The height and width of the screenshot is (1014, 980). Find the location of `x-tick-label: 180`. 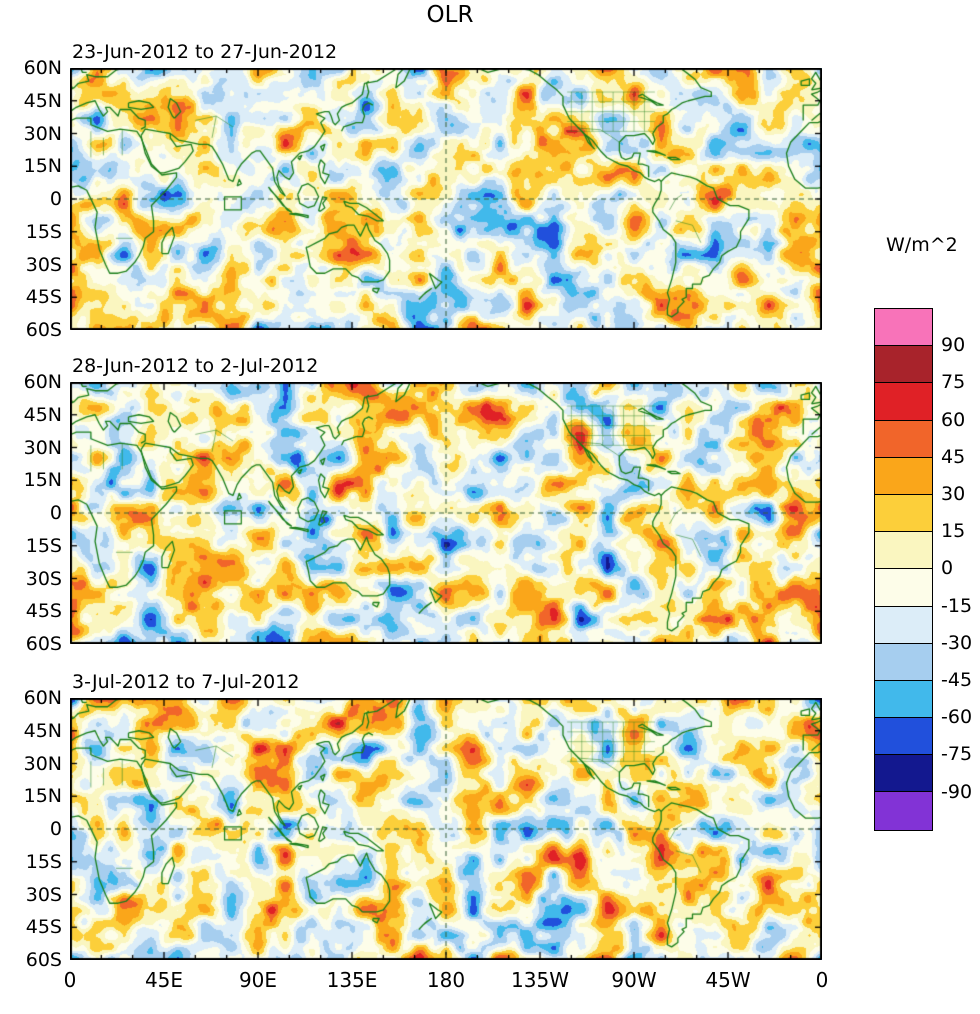

x-tick-label: 180 is located at coordinates (446, 980).